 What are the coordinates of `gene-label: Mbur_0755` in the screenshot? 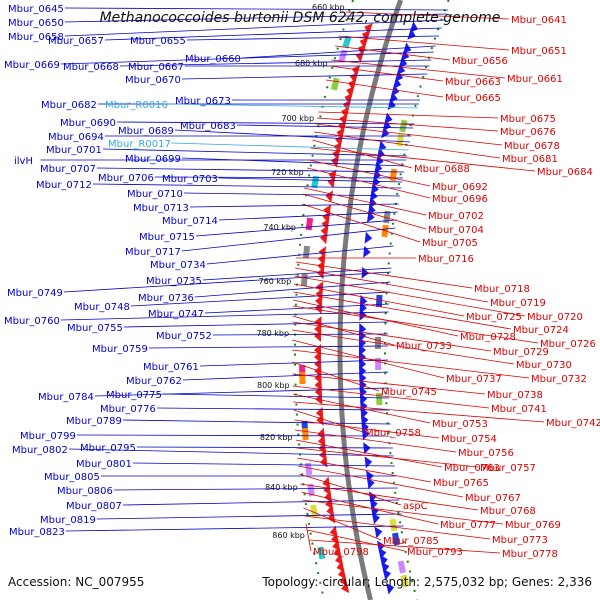 It's located at (95, 328).